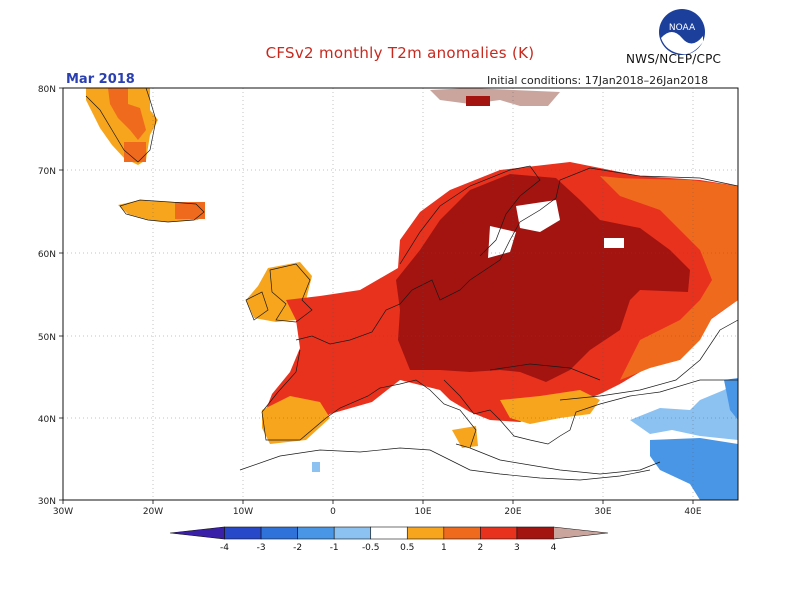 The image size is (800, 598). What do you see at coordinates (333, 512) in the screenshot?
I see `lon-label: 0` at bounding box center [333, 512].